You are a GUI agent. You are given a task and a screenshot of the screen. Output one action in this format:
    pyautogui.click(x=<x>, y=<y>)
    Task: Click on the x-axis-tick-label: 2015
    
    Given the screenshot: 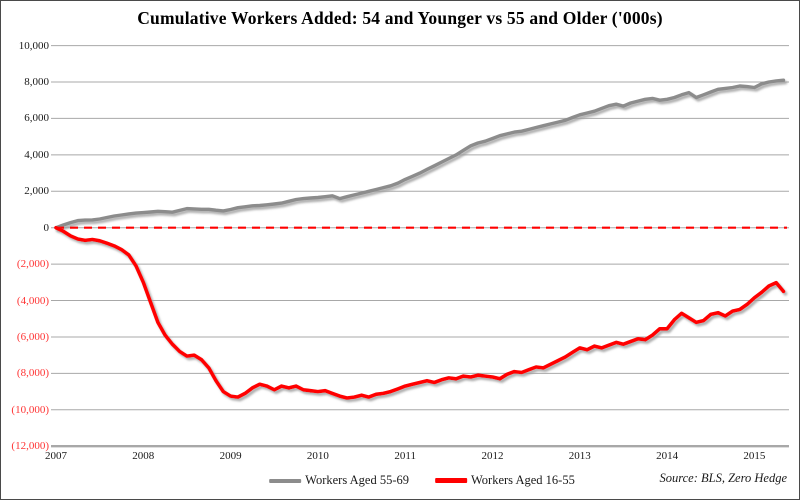 What is the action you would take?
    pyautogui.click(x=754, y=456)
    